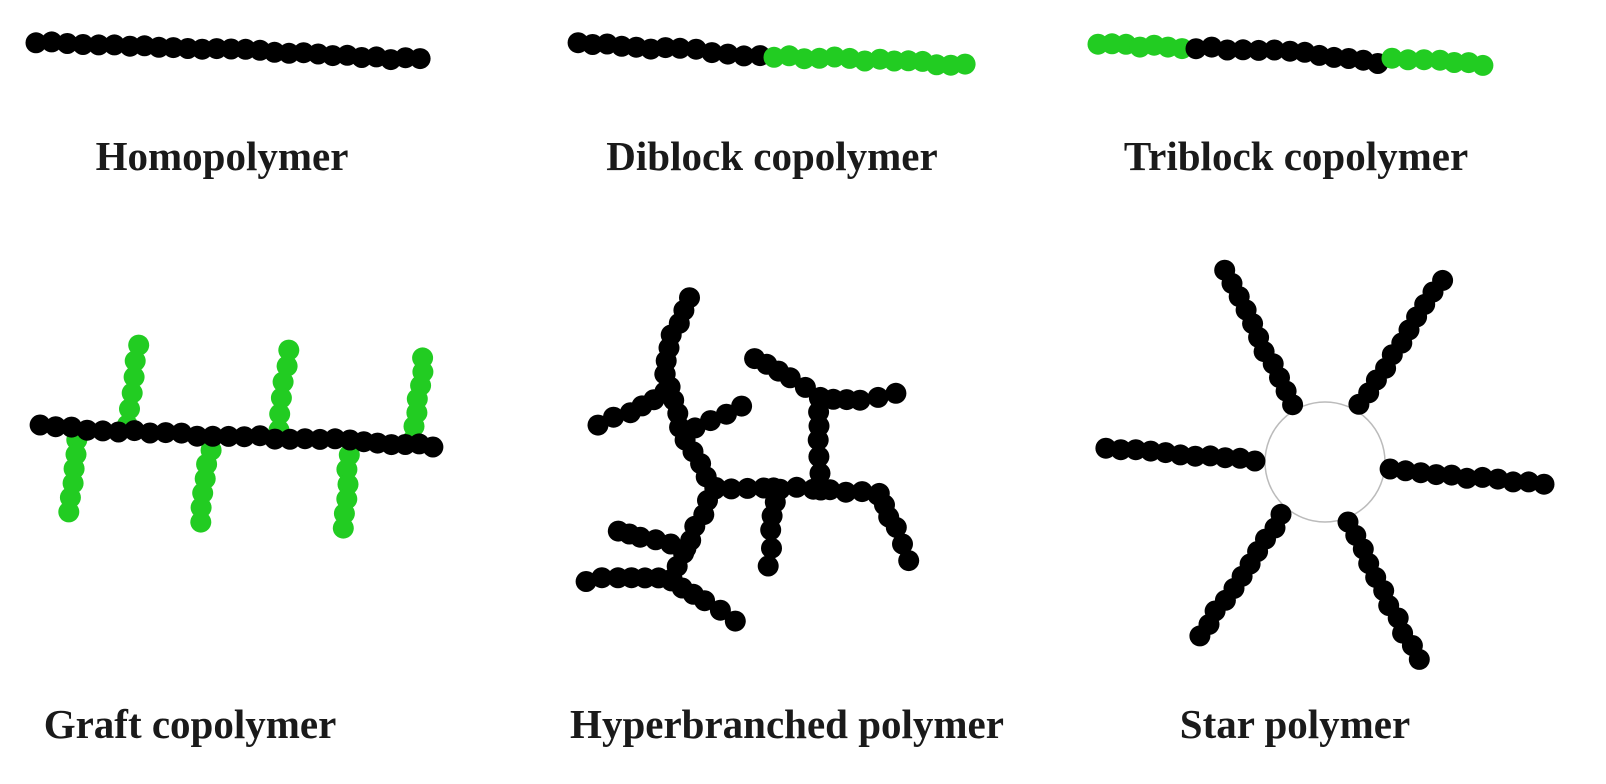 The image size is (1606, 784). What do you see at coordinates (787, 724) in the screenshot?
I see `hyperbranched-polymer-label: Hyperbranched polymer` at bounding box center [787, 724].